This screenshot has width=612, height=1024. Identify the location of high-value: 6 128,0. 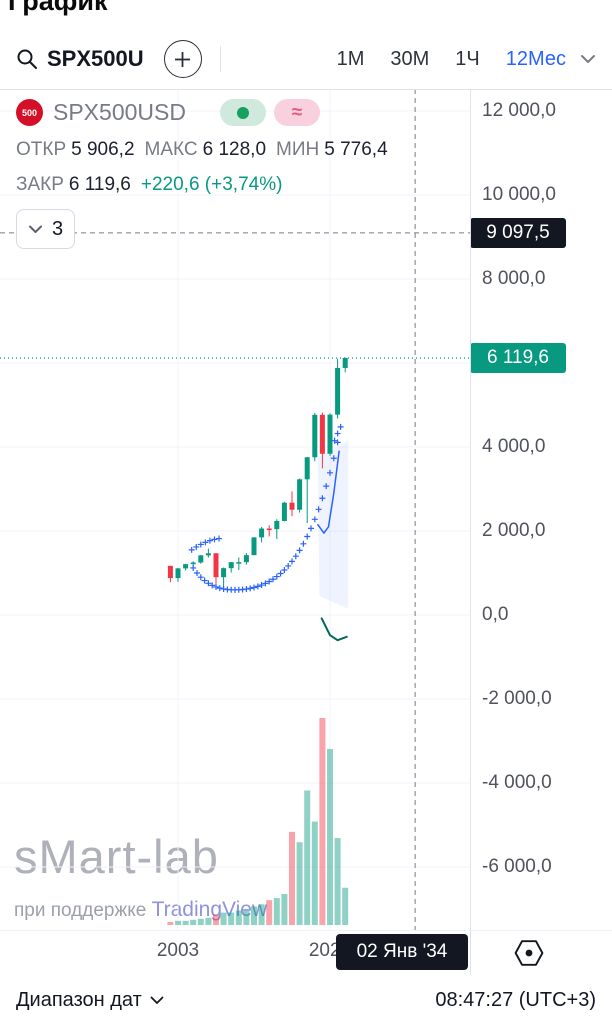
(234, 149).